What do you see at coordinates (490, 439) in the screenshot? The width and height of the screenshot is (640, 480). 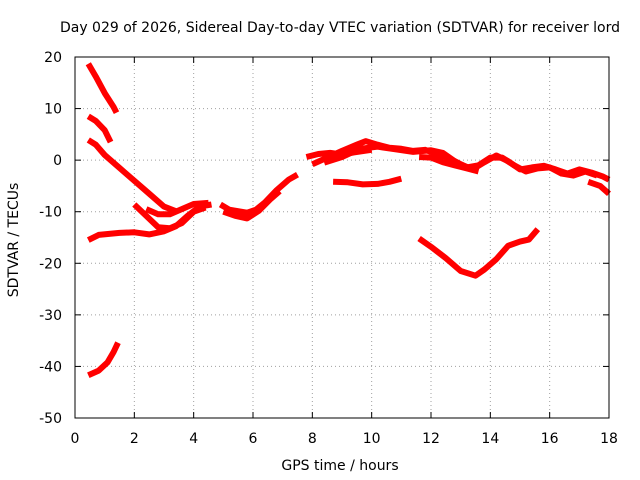 I see `x-tick-label: 14` at bounding box center [490, 439].